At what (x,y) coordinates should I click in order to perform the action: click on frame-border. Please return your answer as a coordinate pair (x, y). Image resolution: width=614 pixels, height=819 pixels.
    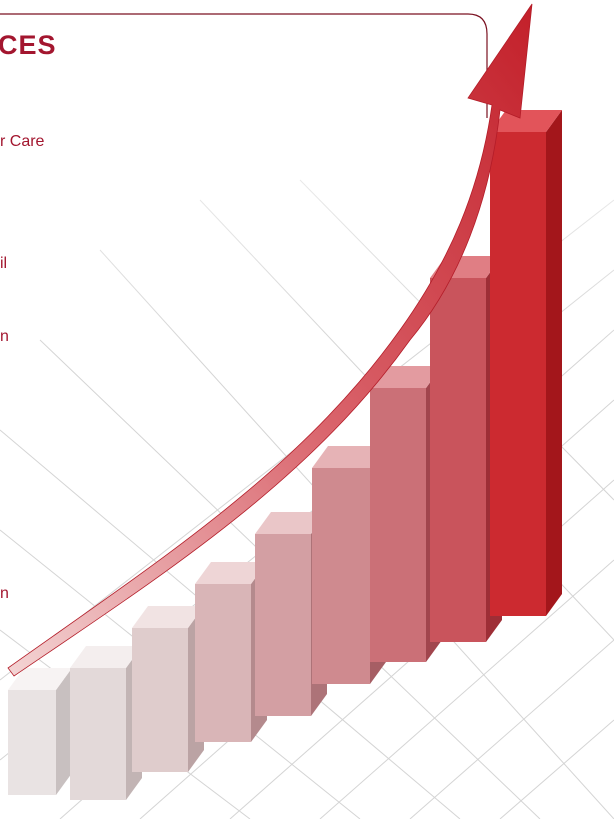
    Looking at the image, I should click on (244, 65).